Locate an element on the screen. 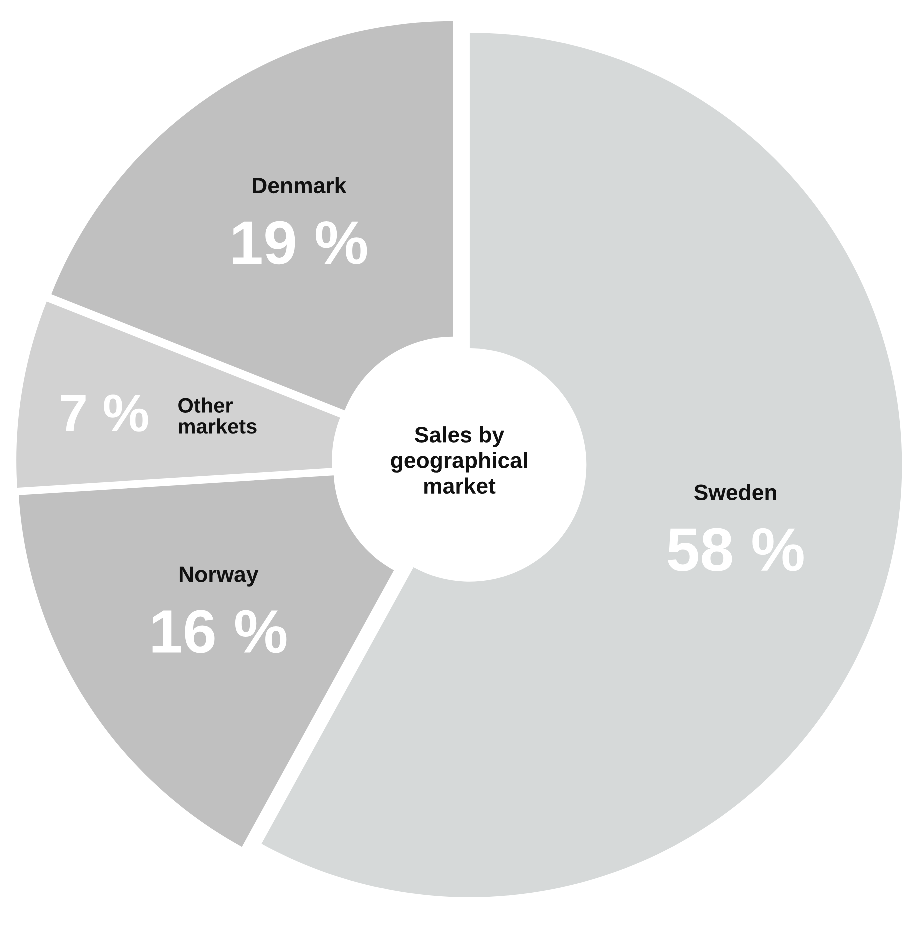 The width and height of the screenshot is (919, 925). data-label: 16 % is located at coordinates (219, 632).